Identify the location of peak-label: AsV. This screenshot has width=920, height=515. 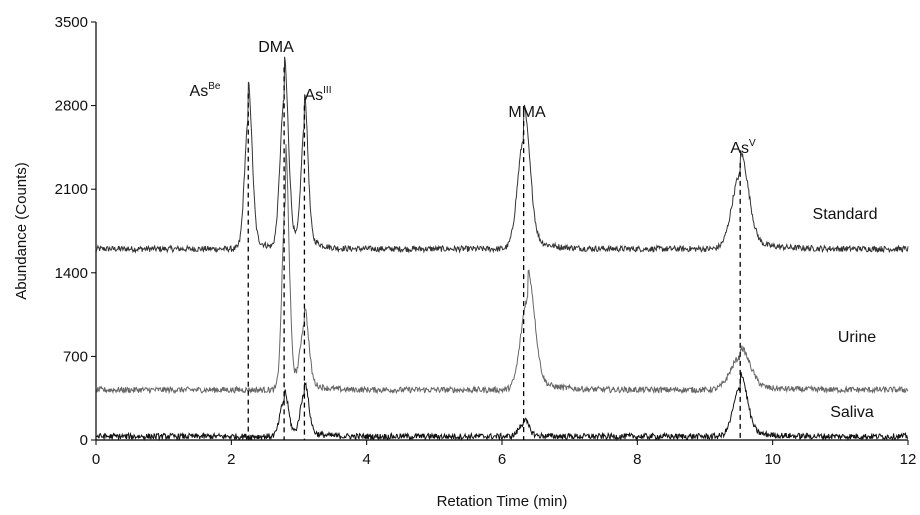
(743, 147).